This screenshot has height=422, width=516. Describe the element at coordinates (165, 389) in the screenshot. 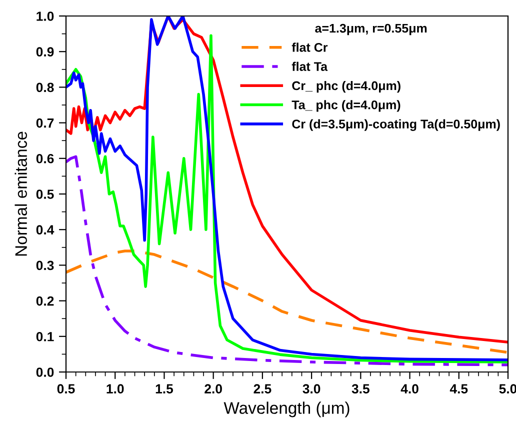

I see `x-tick-label: 1.5` at that location.